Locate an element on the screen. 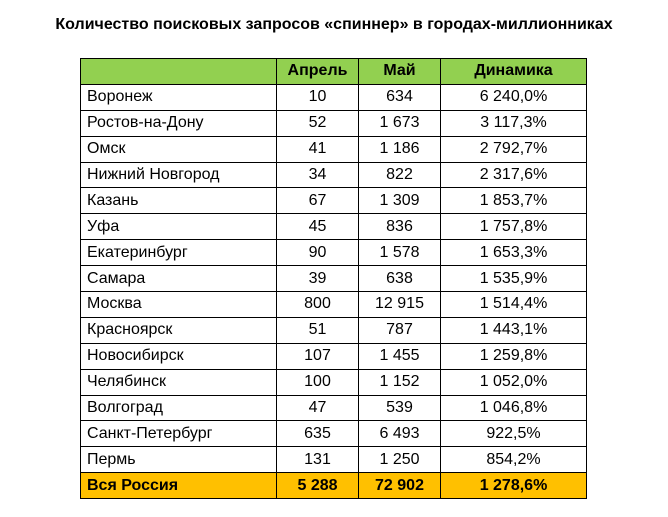 This screenshot has height=517, width=668. value-cell: 2 792,7% is located at coordinates (513, 149).